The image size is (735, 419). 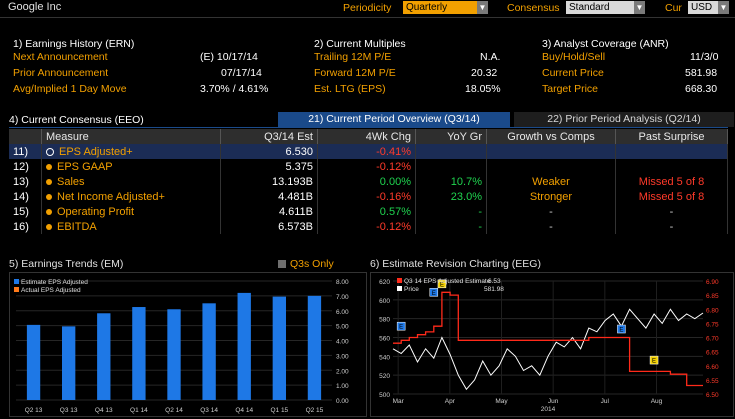 I want to click on x-tick-label: Q4 14, so click(x=244, y=410).